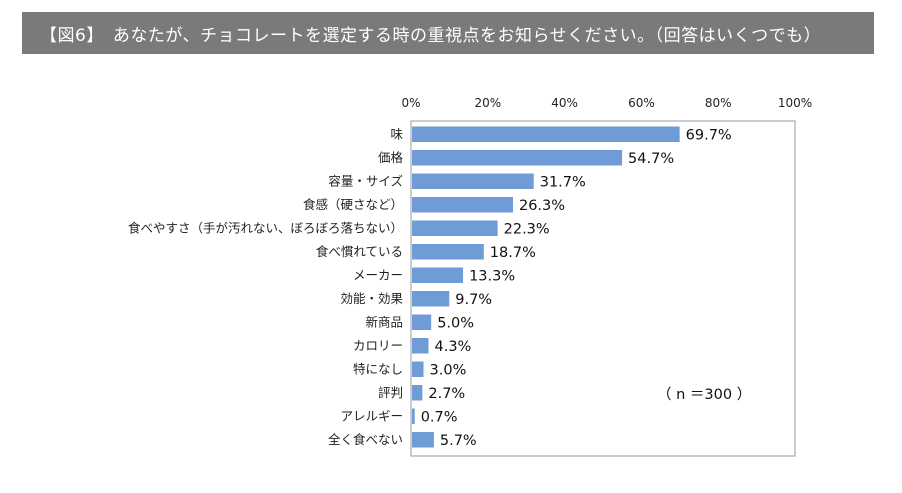 This screenshot has width=902, height=493. Describe the element at coordinates (353, 204) in the screenshot. I see `category-label: 食感（硬さなど）` at that location.